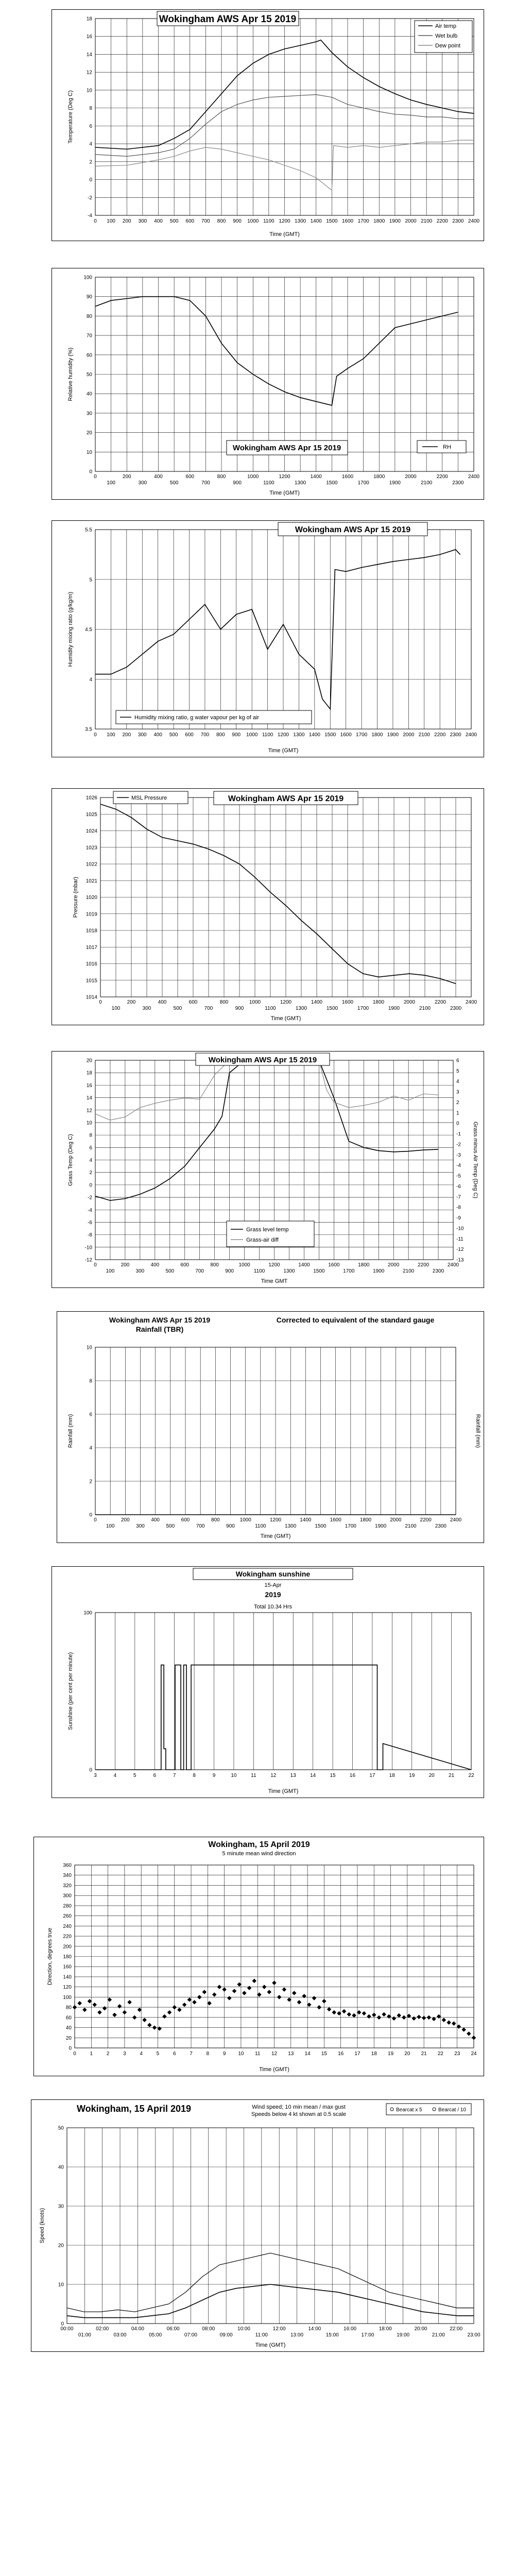 Image resolution: width=515 pixels, height=2576 pixels. I want to click on x-tick-label: 600, so click(193, 1002).